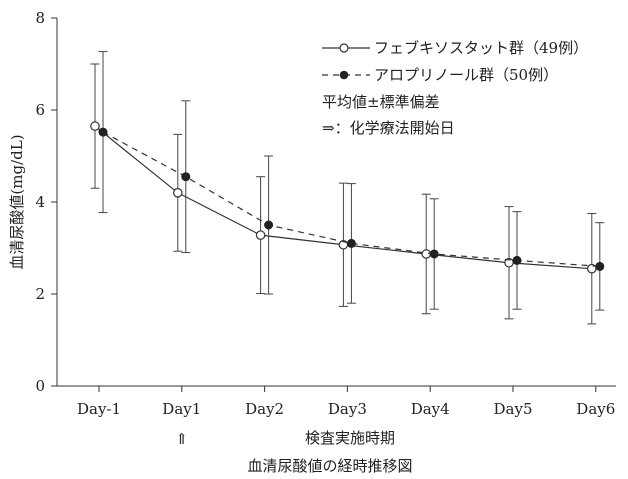 Image resolution: width=628 pixels, height=479 pixels. Describe the element at coordinates (181, 409) in the screenshot. I see `x-tick-label: Day1` at that location.